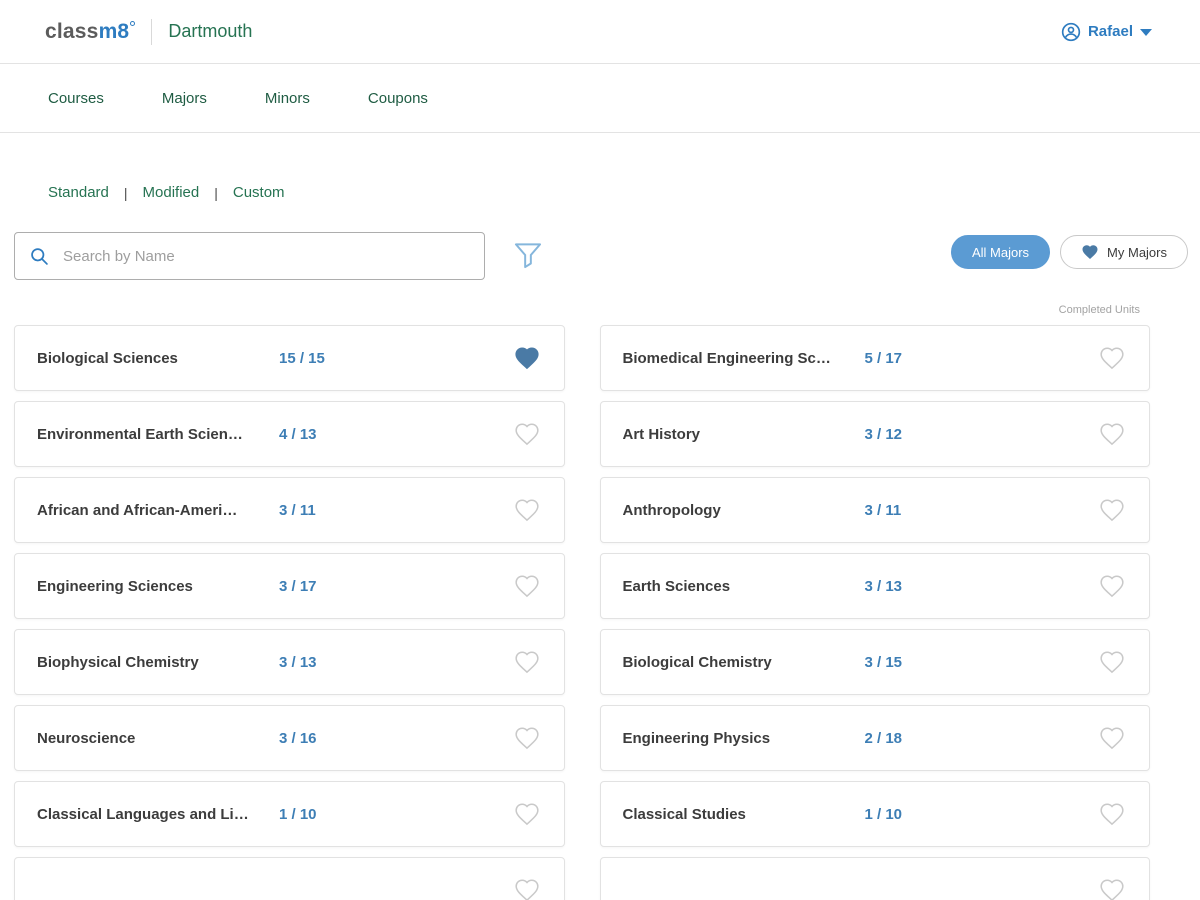  What do you see at coordinates (1099, 310) in the screenshot?
I see `completed-units-label: Completed Units` at bounding box center [1099, 310].